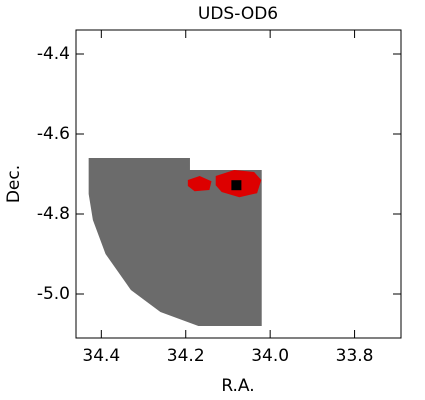 The image size is (425, 400). I want to click on y-tick-label: -4.6, so click(53, 134).